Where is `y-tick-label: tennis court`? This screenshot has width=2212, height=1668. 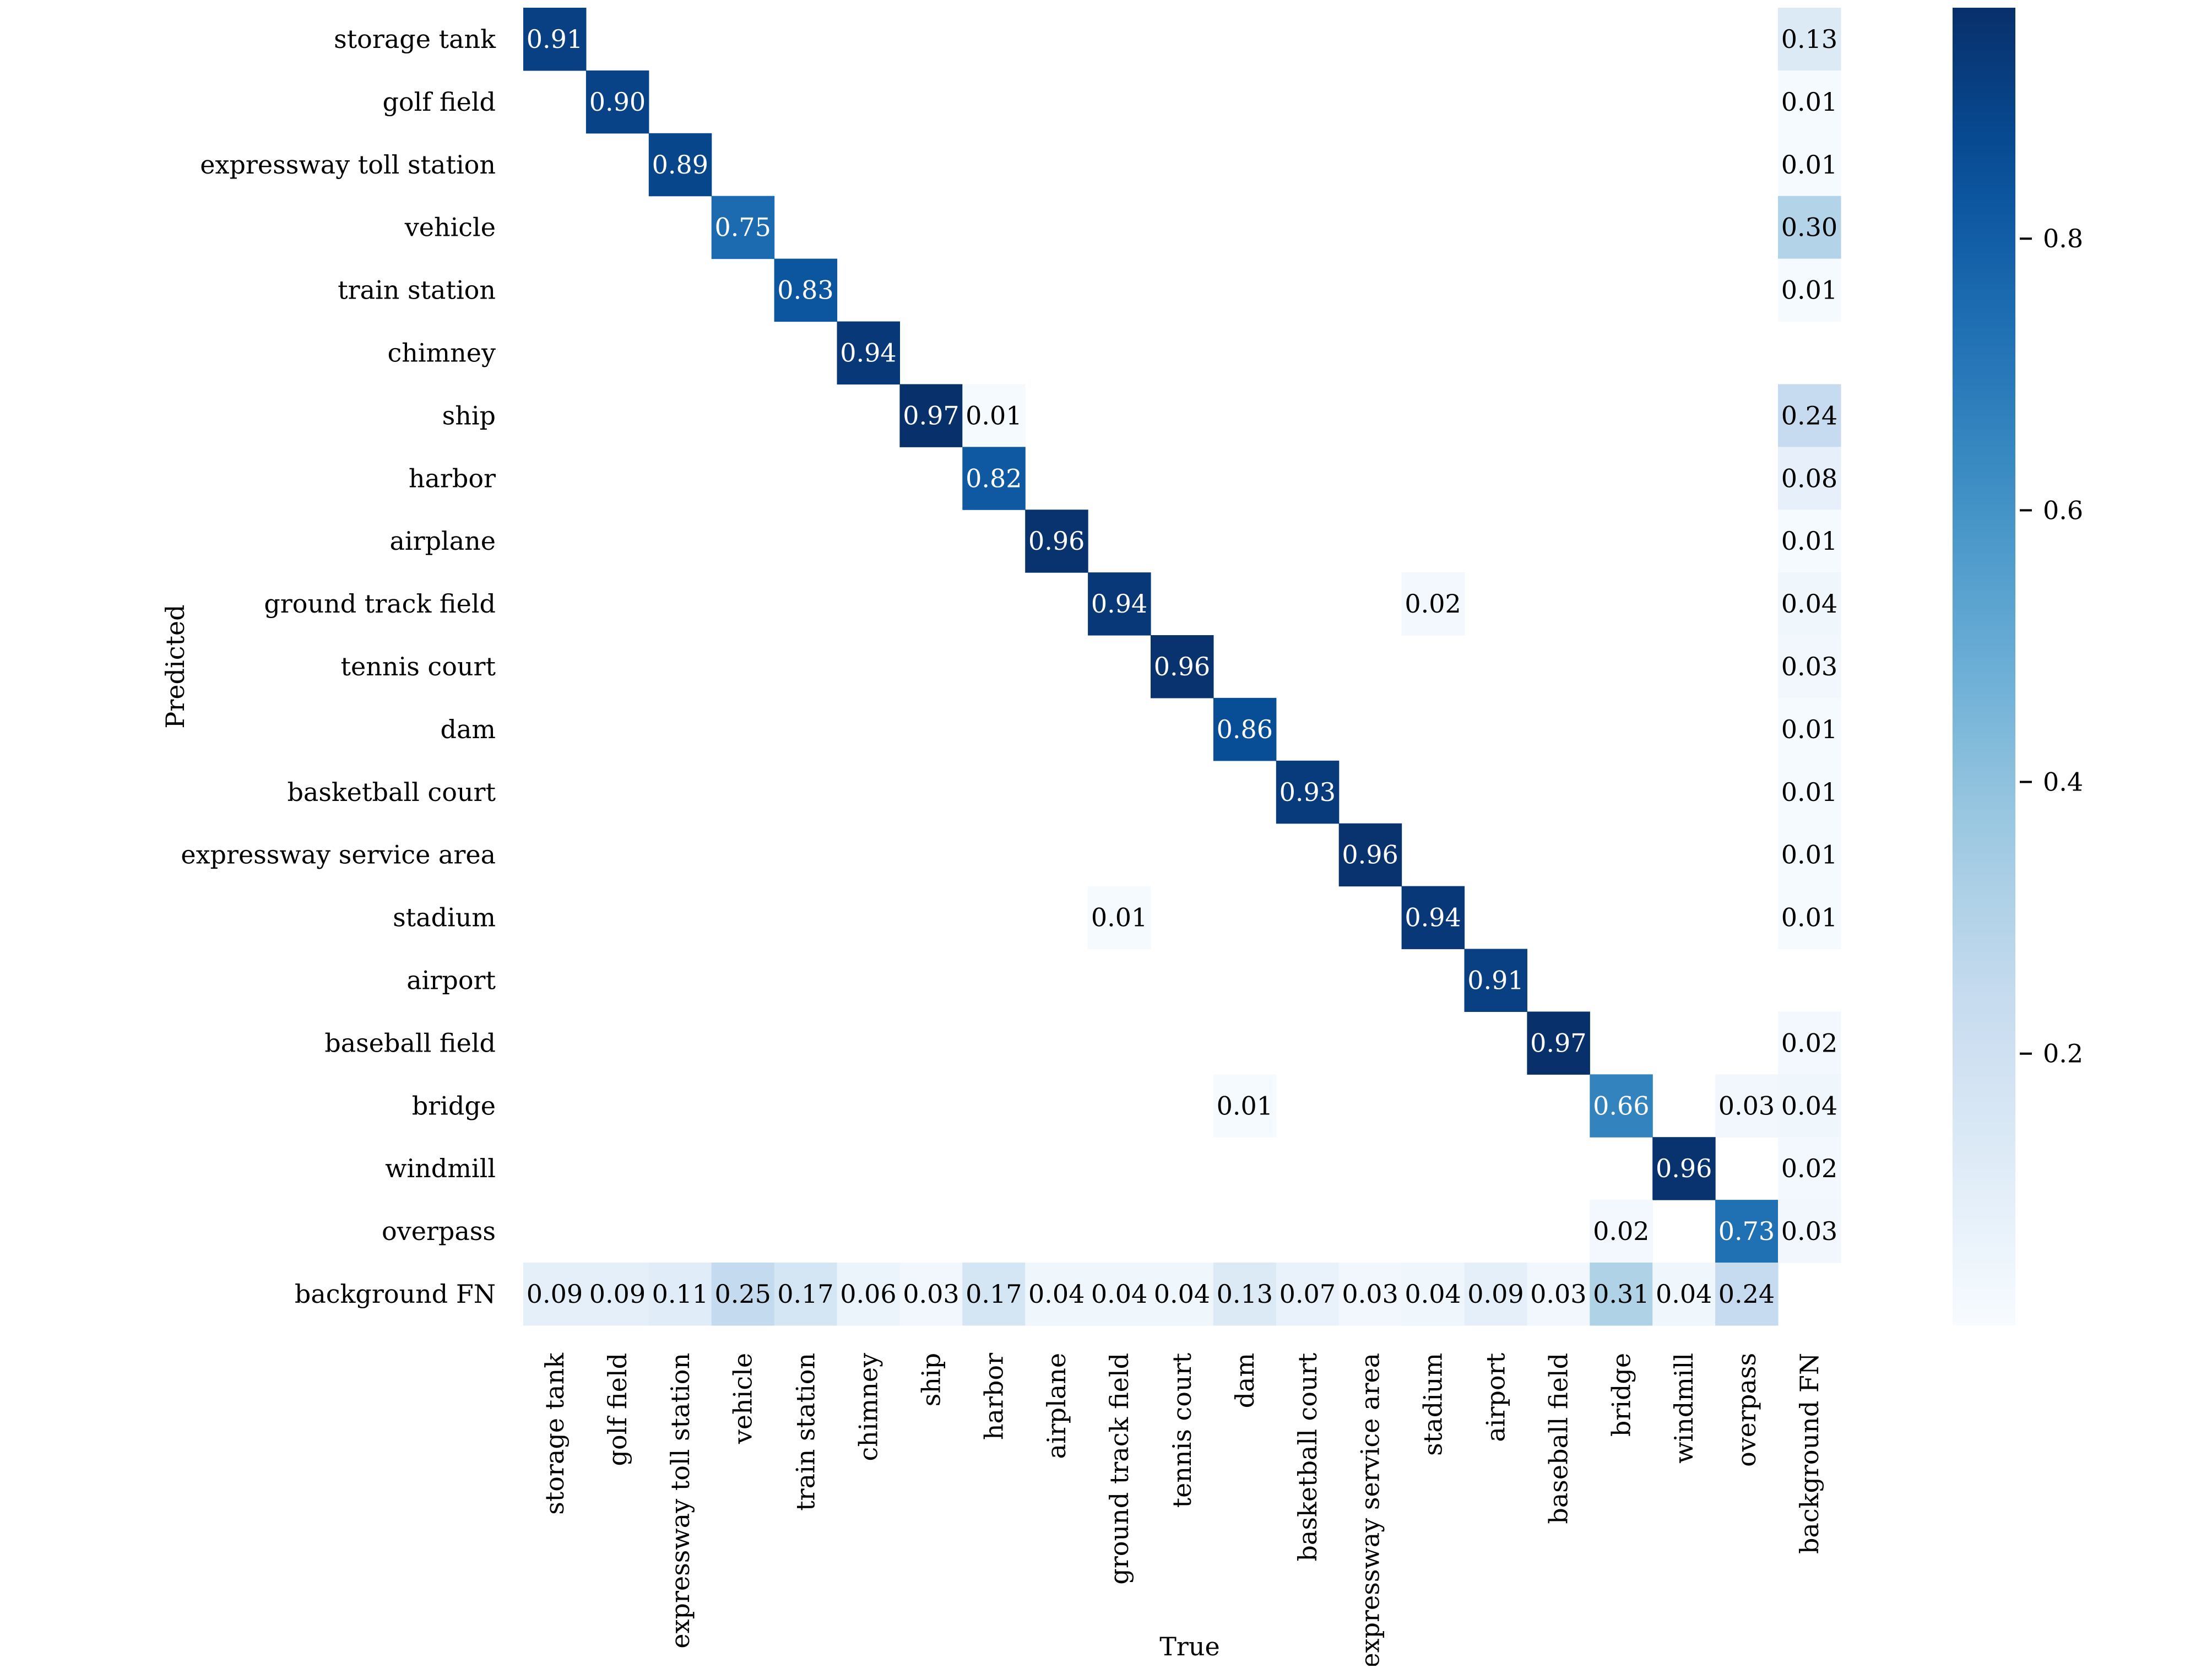 y-tick-label: tennis court is located at coordinates (418, 666).